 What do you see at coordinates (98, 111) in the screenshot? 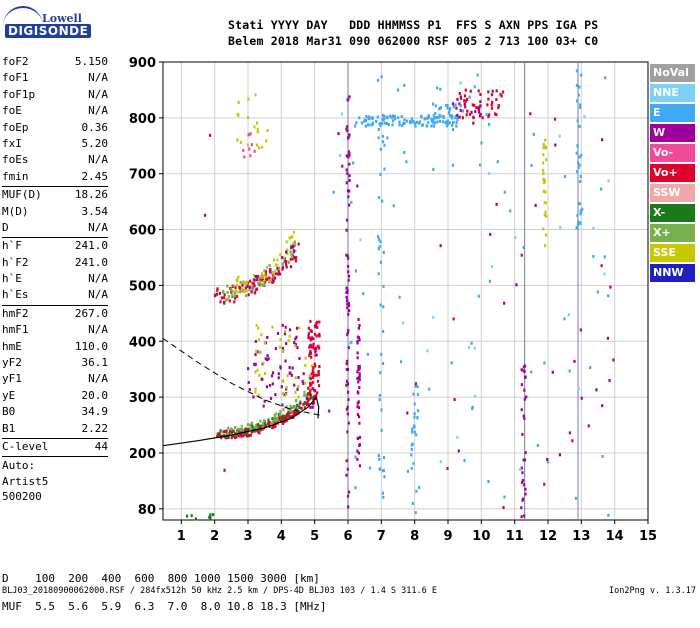
I see `param-value: N/A` at bounding box center [98, 111].